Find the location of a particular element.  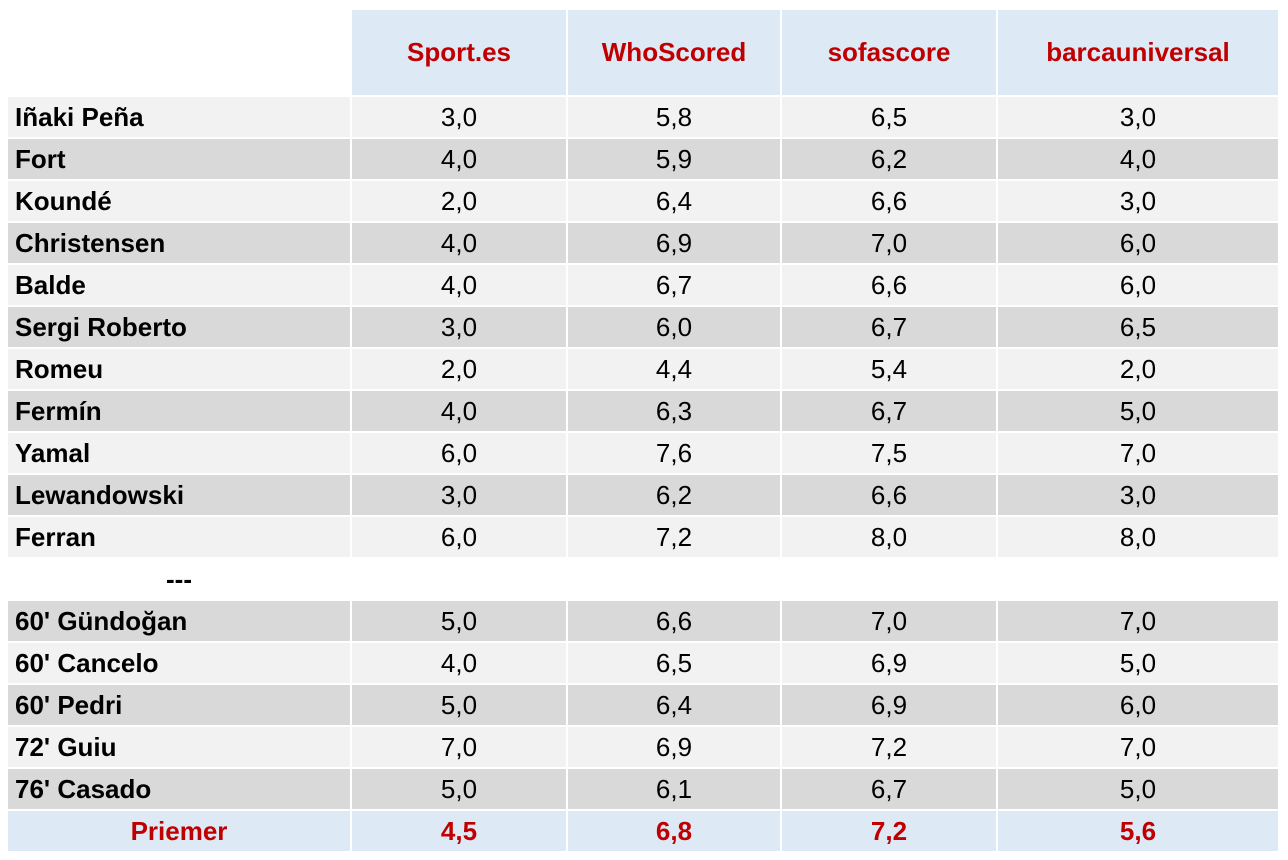

rating: 6,8 is located at coordinates (674, 831).